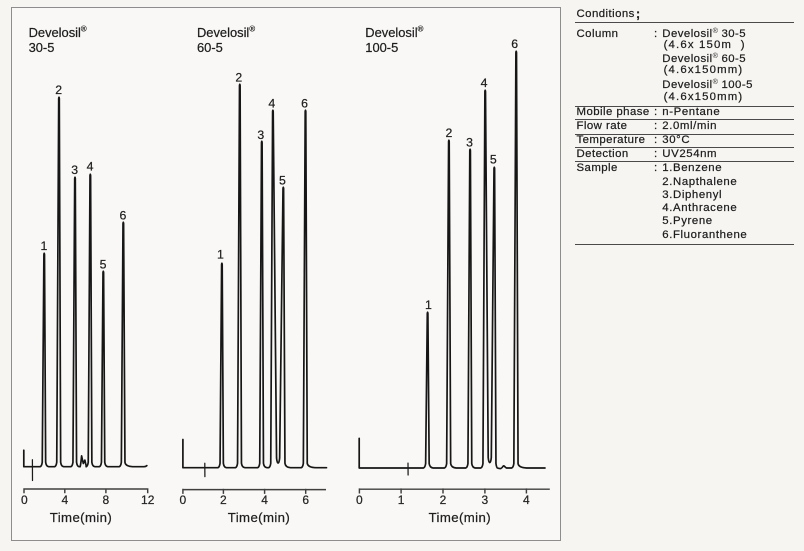  I want to click on svg-text: 8, so click(106, 500).